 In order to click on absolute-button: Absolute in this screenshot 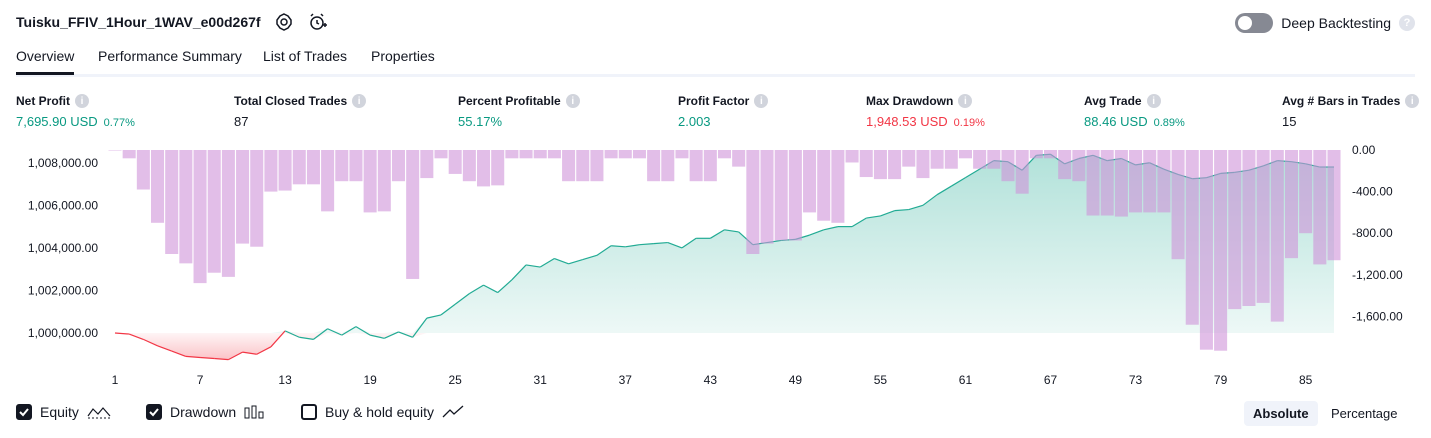, I will do `click(1281, 413)`.